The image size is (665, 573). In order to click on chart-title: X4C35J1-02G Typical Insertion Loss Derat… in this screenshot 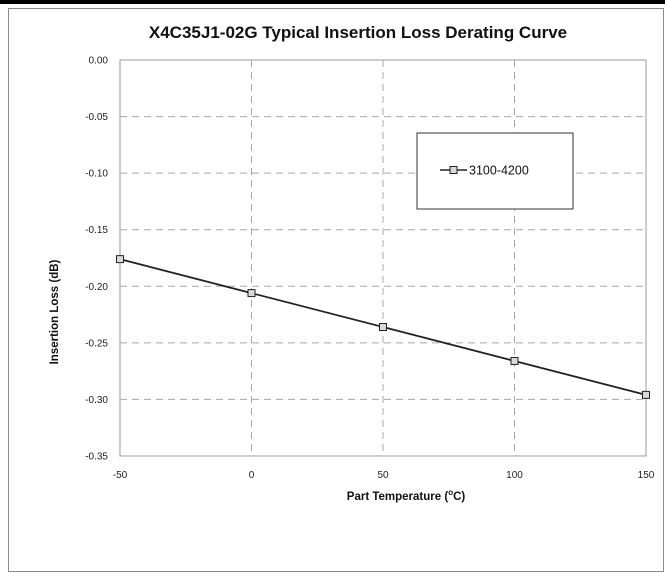, I will do `click(358, 32)`.